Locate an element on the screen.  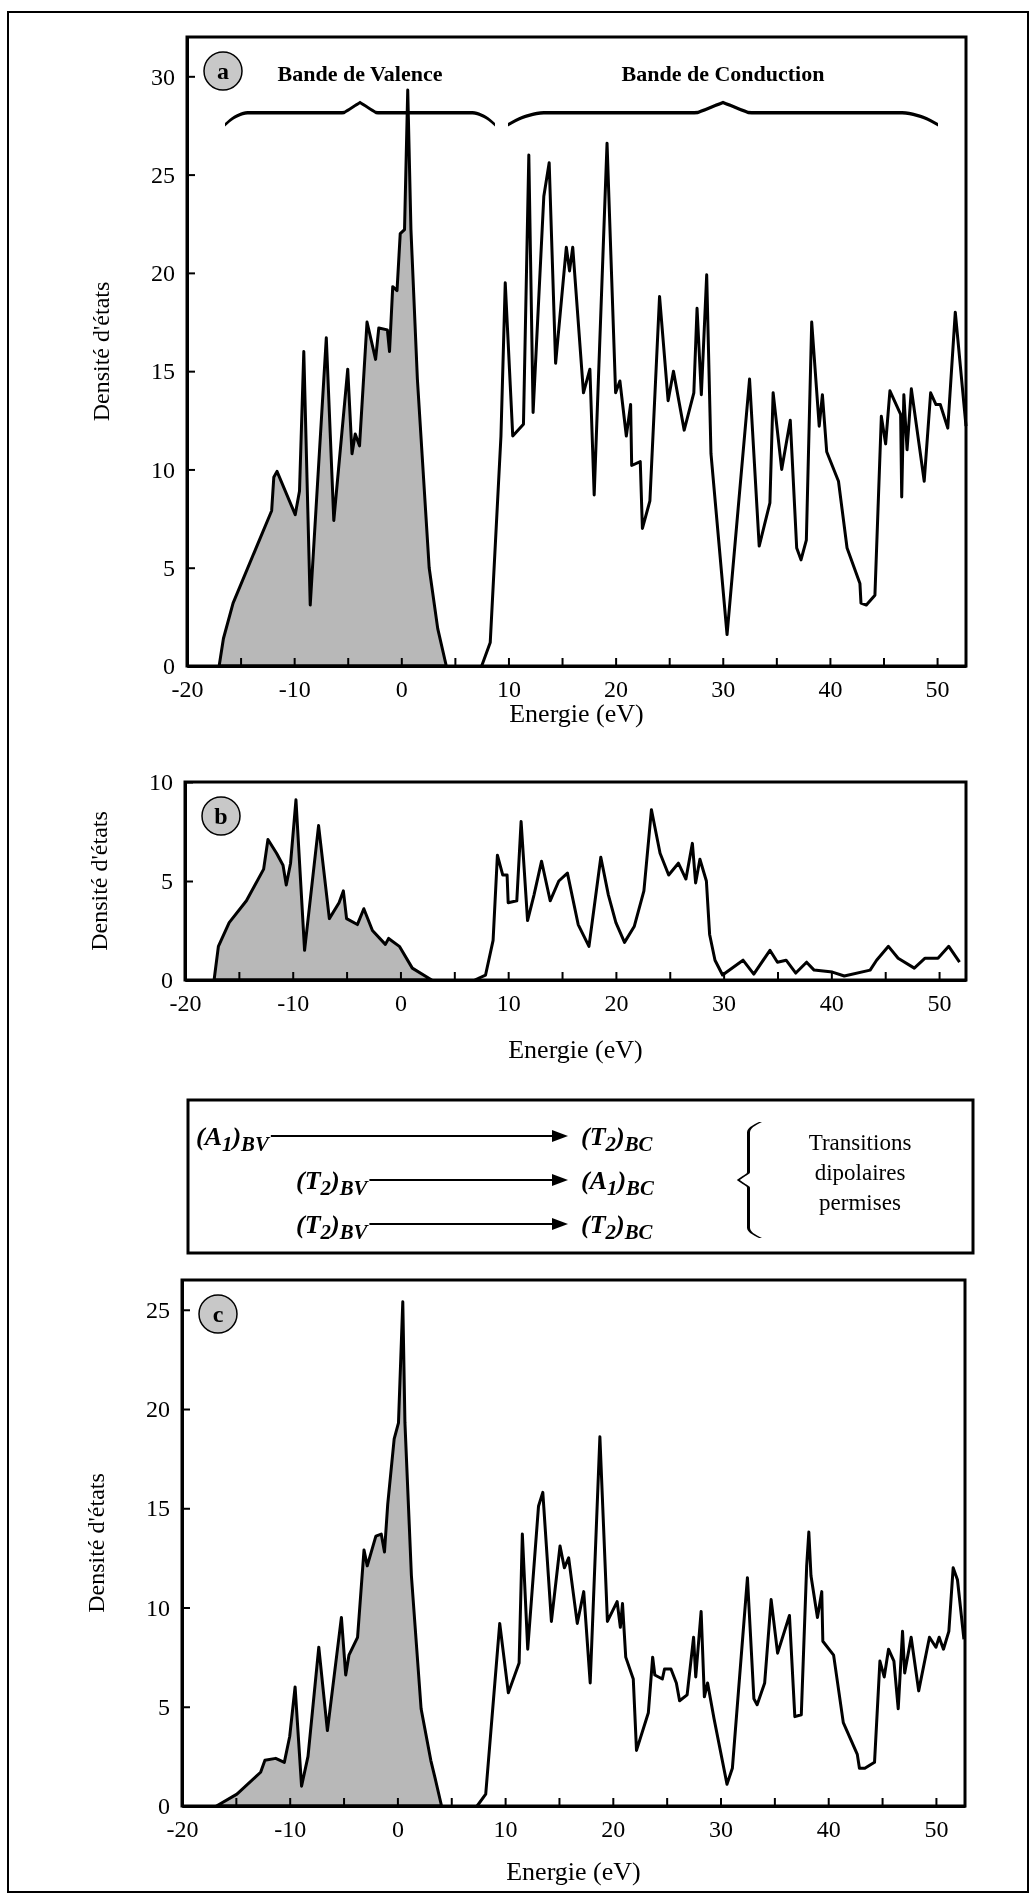
text: b is located at coordinates (221, 816).